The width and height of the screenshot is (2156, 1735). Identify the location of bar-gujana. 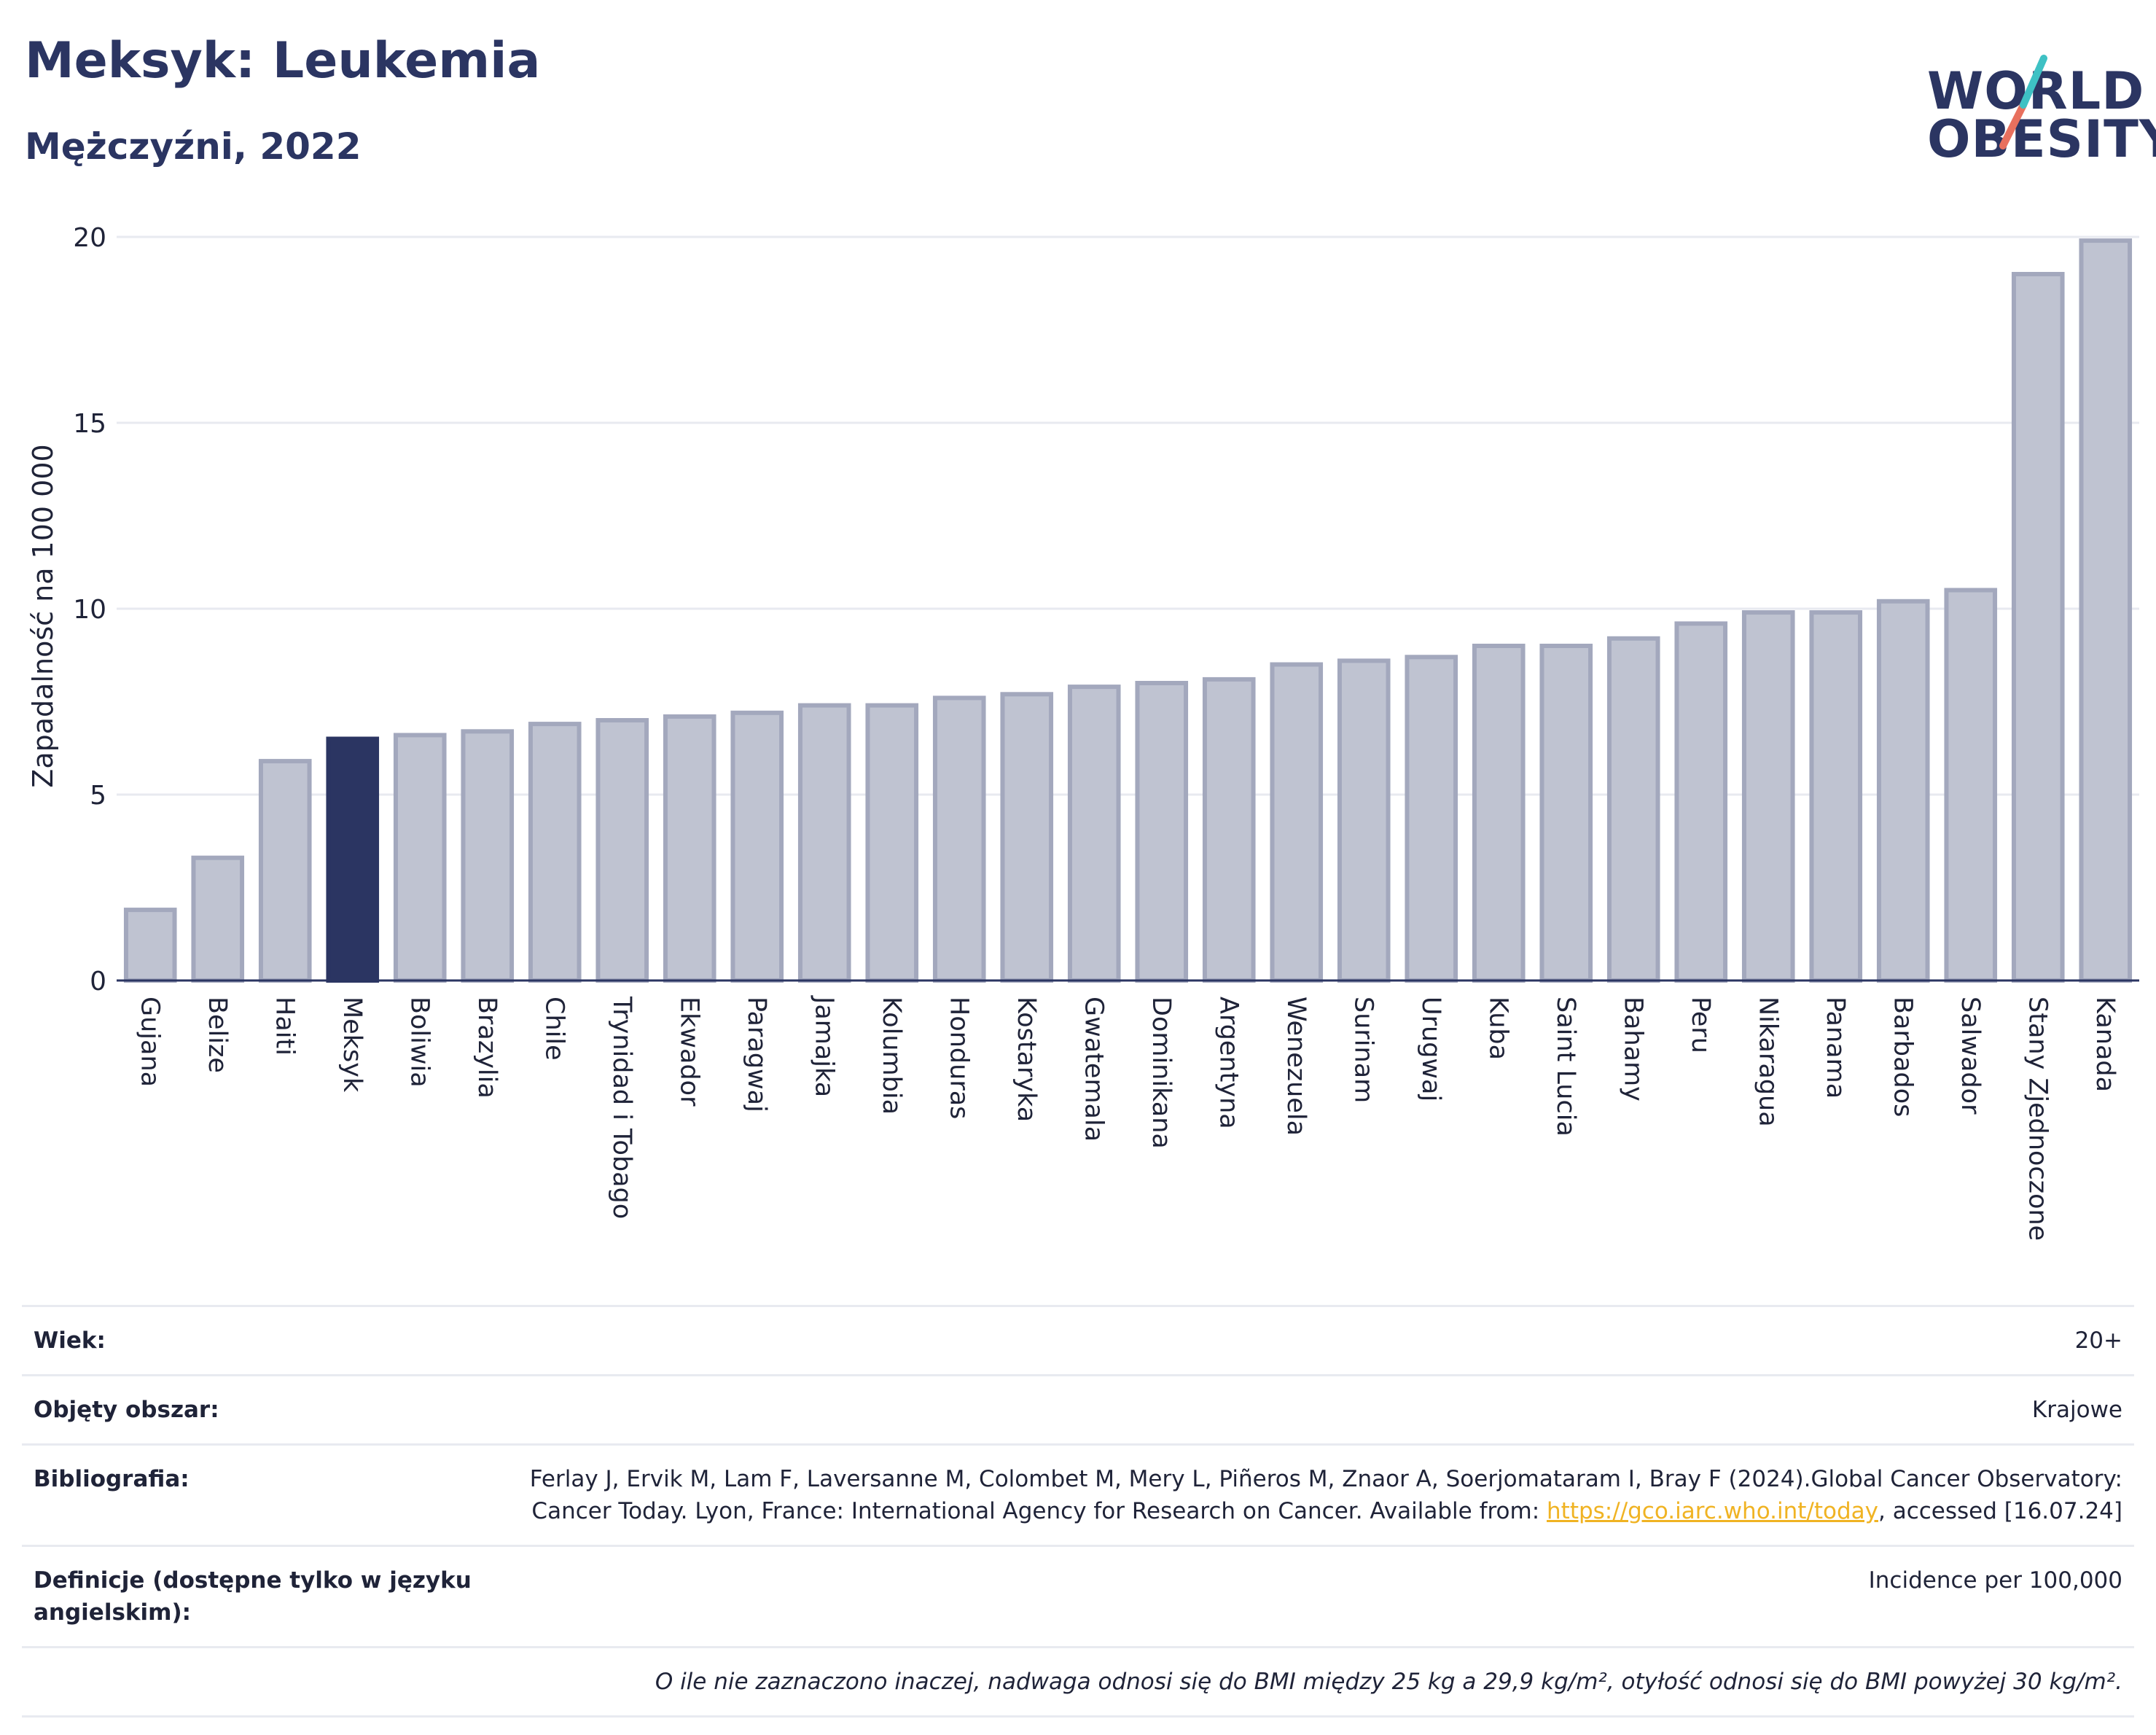
(150, 946).